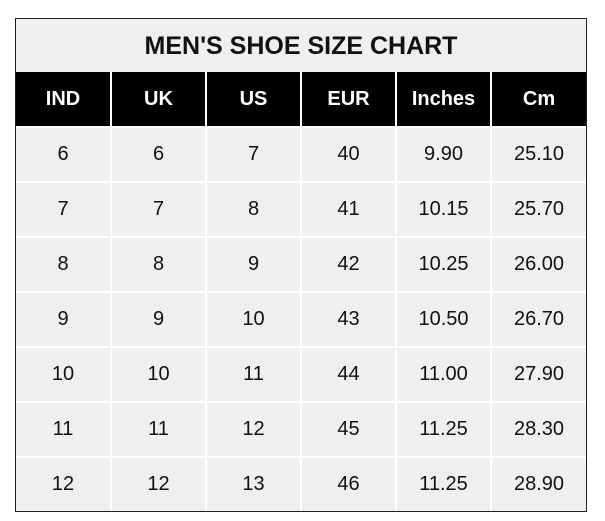  I want to click on header-row: IND UK US EUR Inches Cm, so click(301, 99).